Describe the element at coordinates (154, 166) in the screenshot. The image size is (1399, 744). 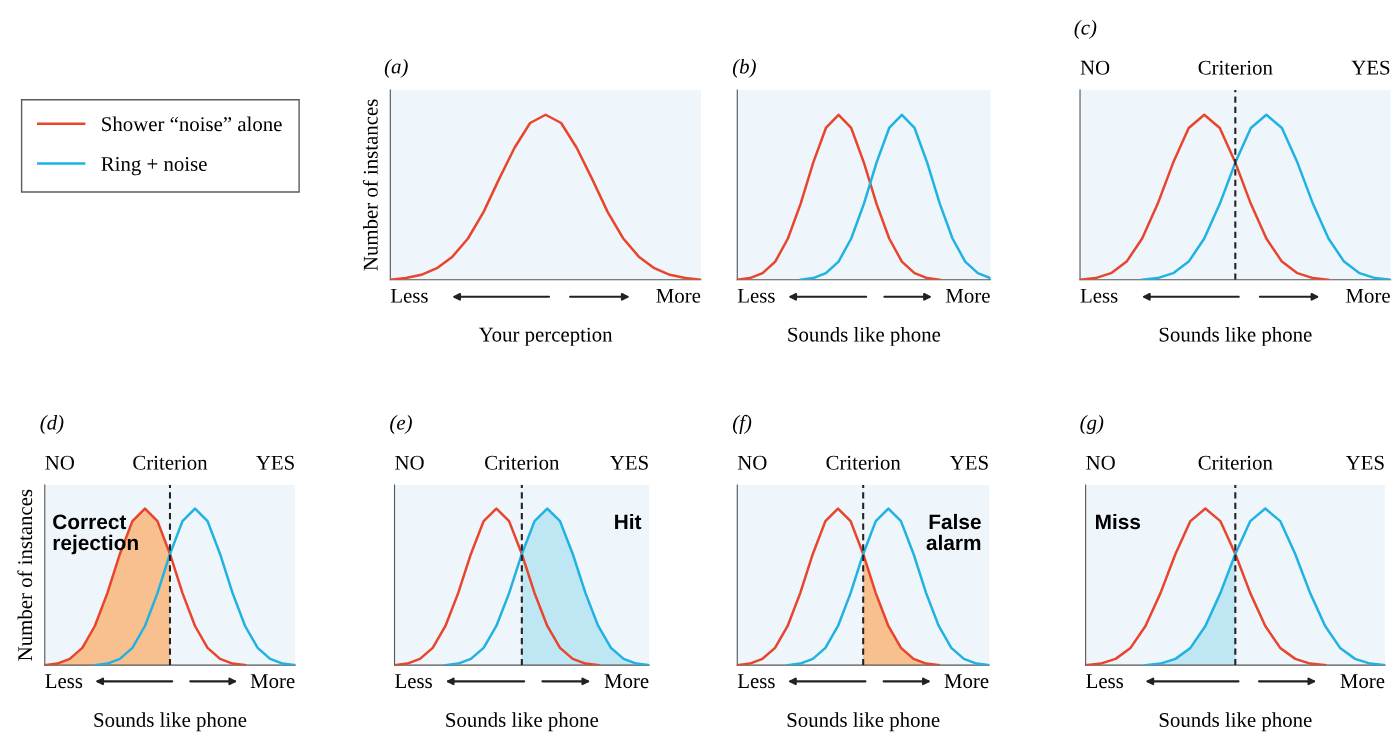
I see `legend-label: Ring + noise` at that location.